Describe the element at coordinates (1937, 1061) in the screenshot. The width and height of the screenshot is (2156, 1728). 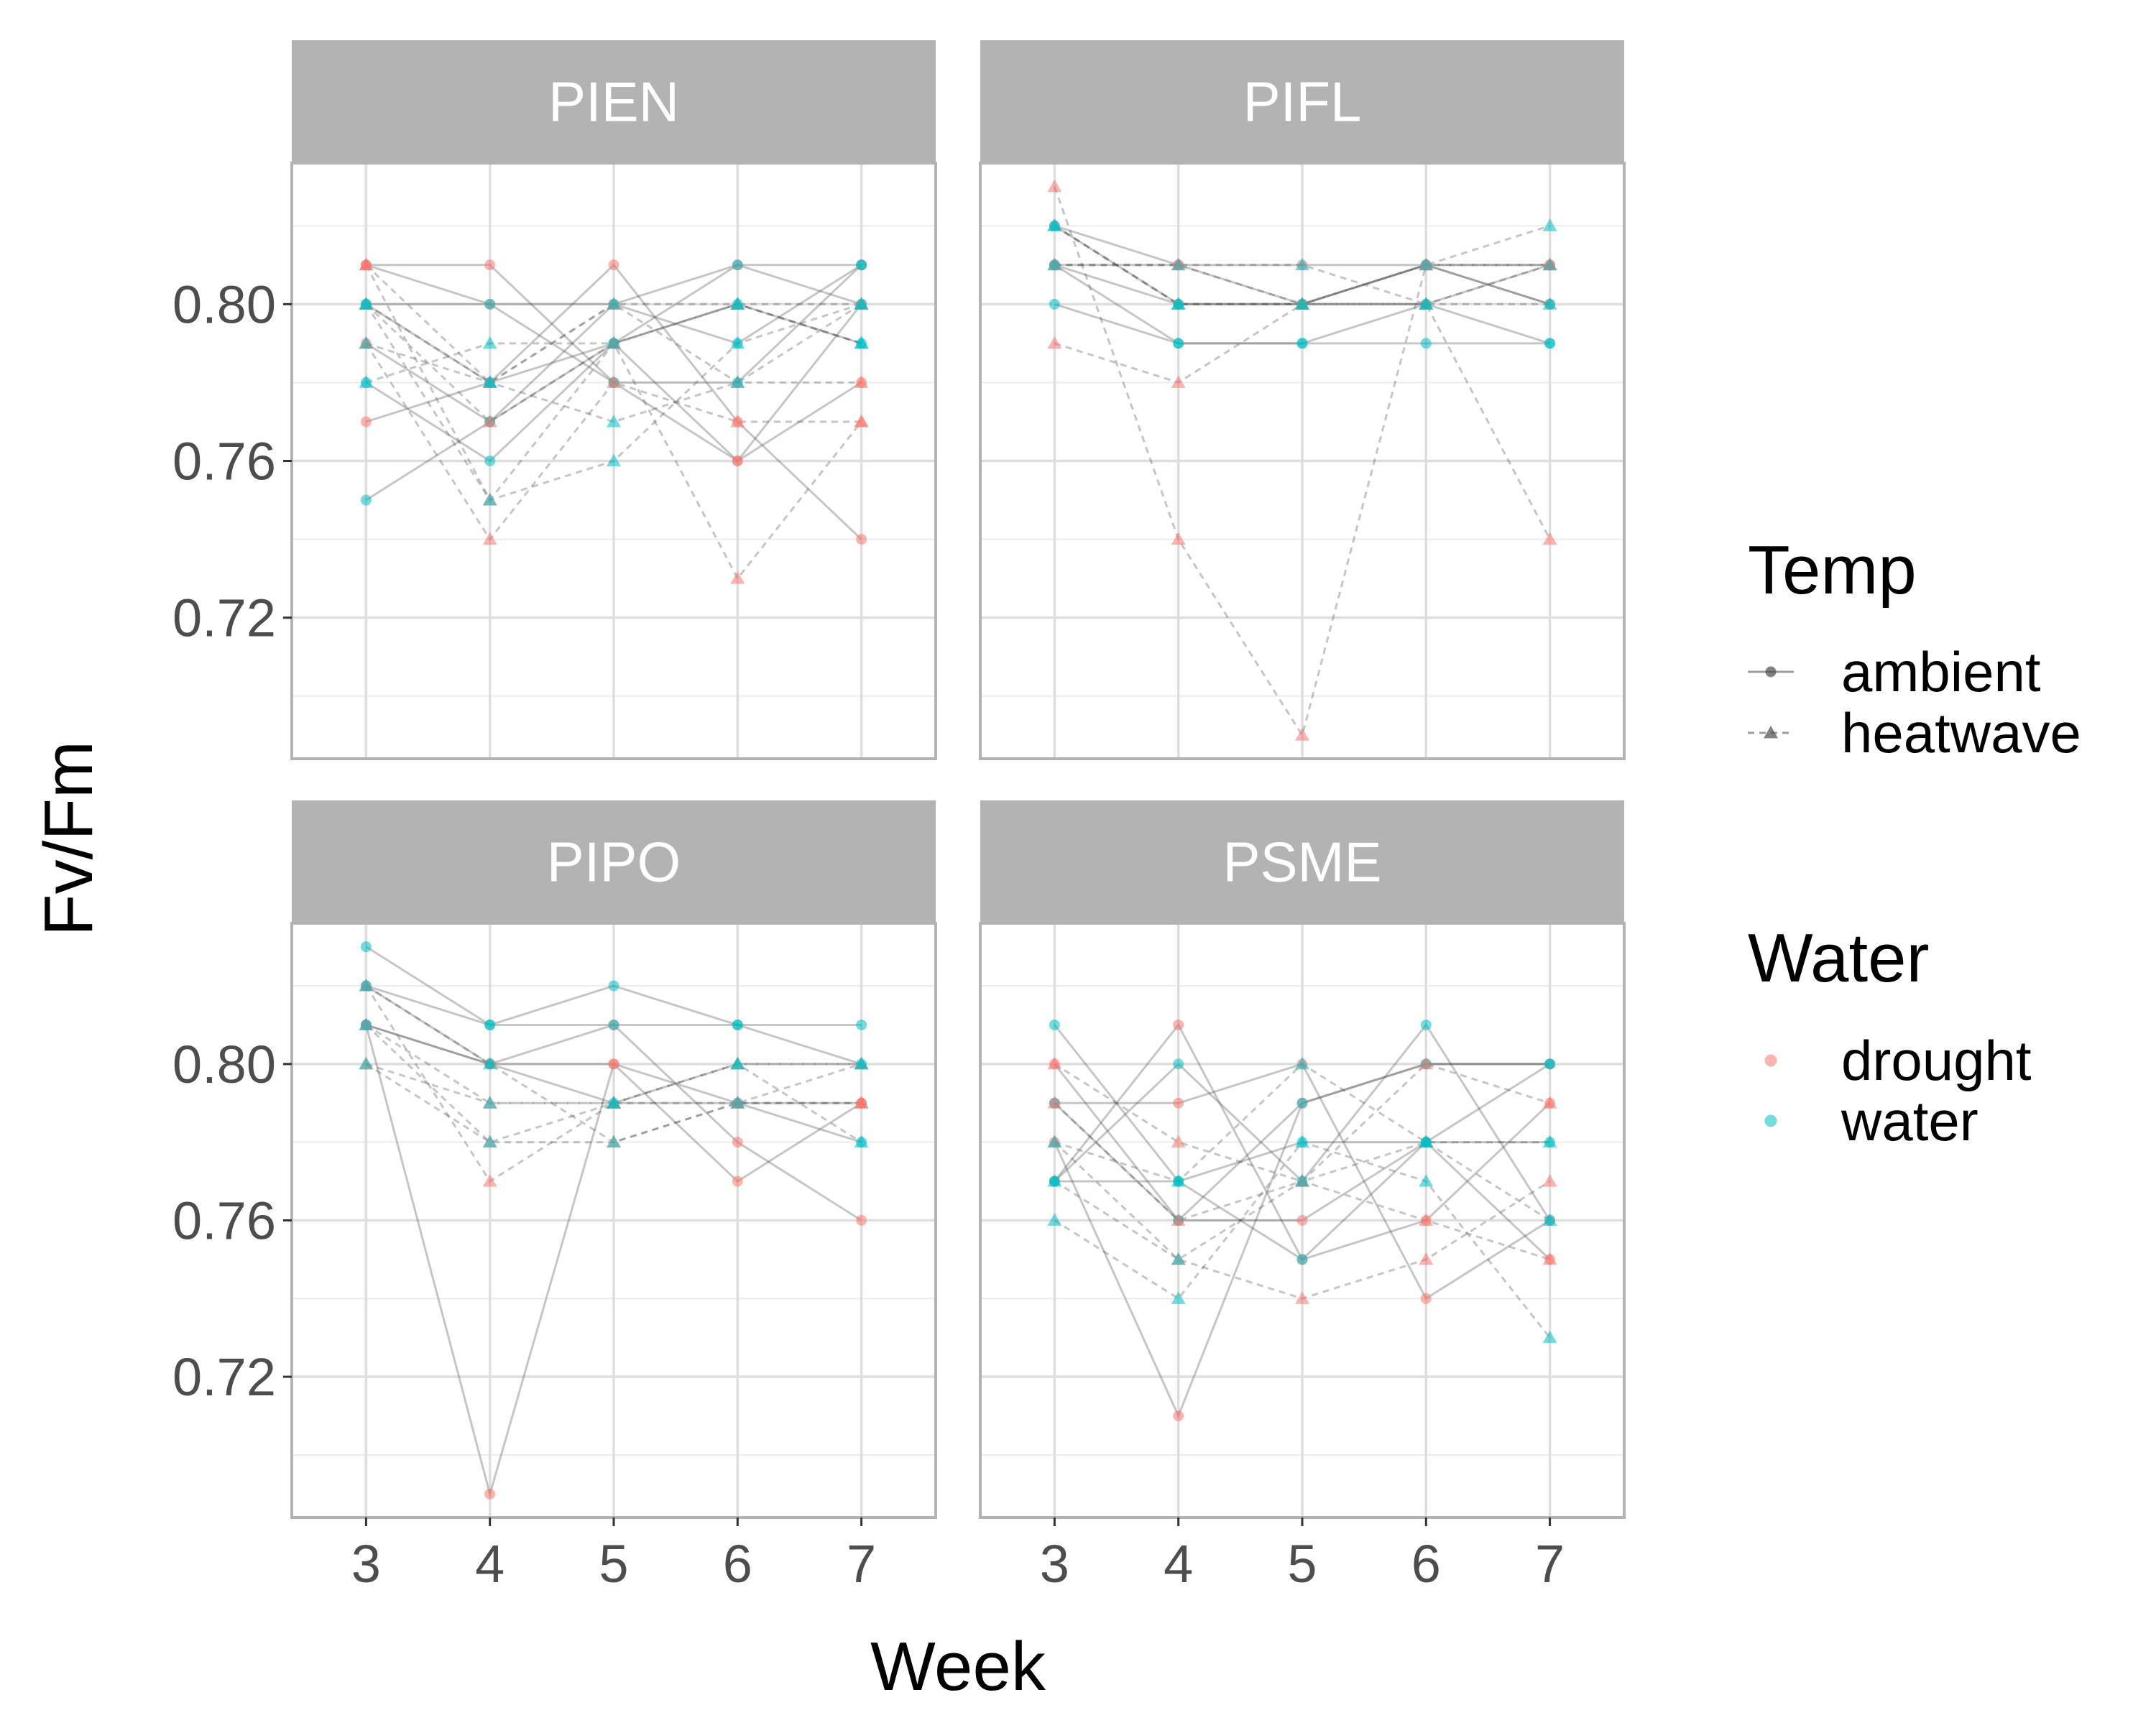
I see `legend-label-drought: drought` at that location.